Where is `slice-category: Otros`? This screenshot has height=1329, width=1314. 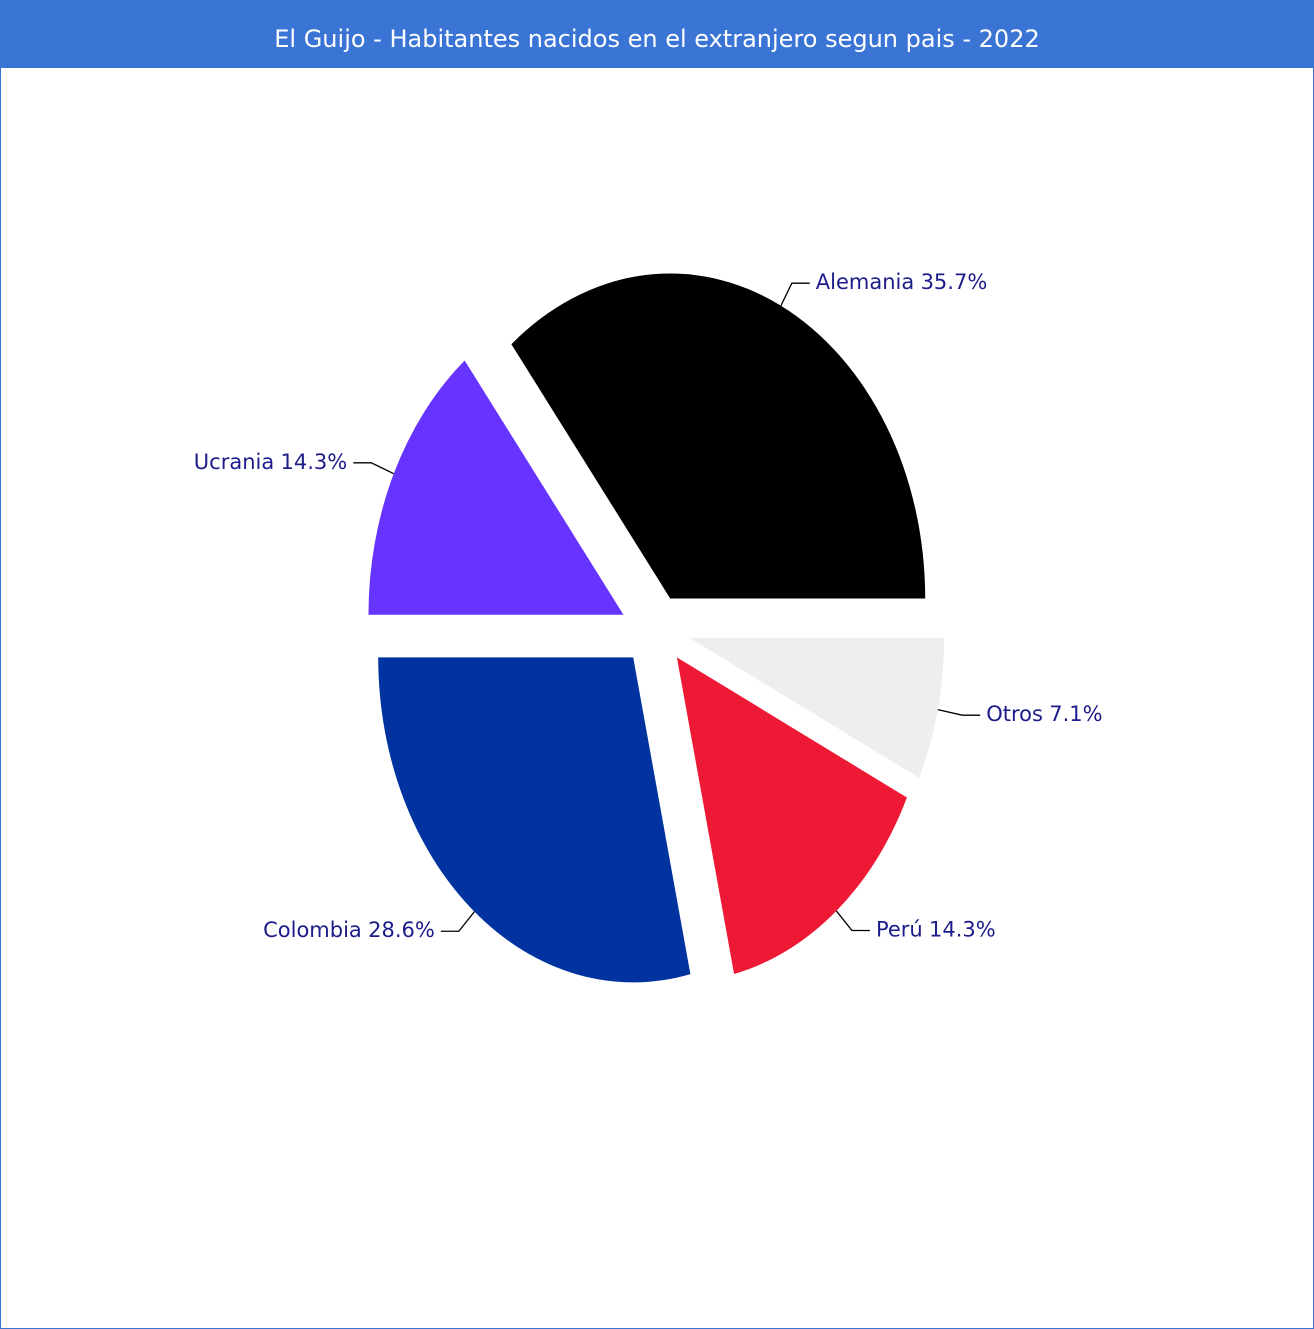
slice-category: Otros is located at coordinates (1014, 714).